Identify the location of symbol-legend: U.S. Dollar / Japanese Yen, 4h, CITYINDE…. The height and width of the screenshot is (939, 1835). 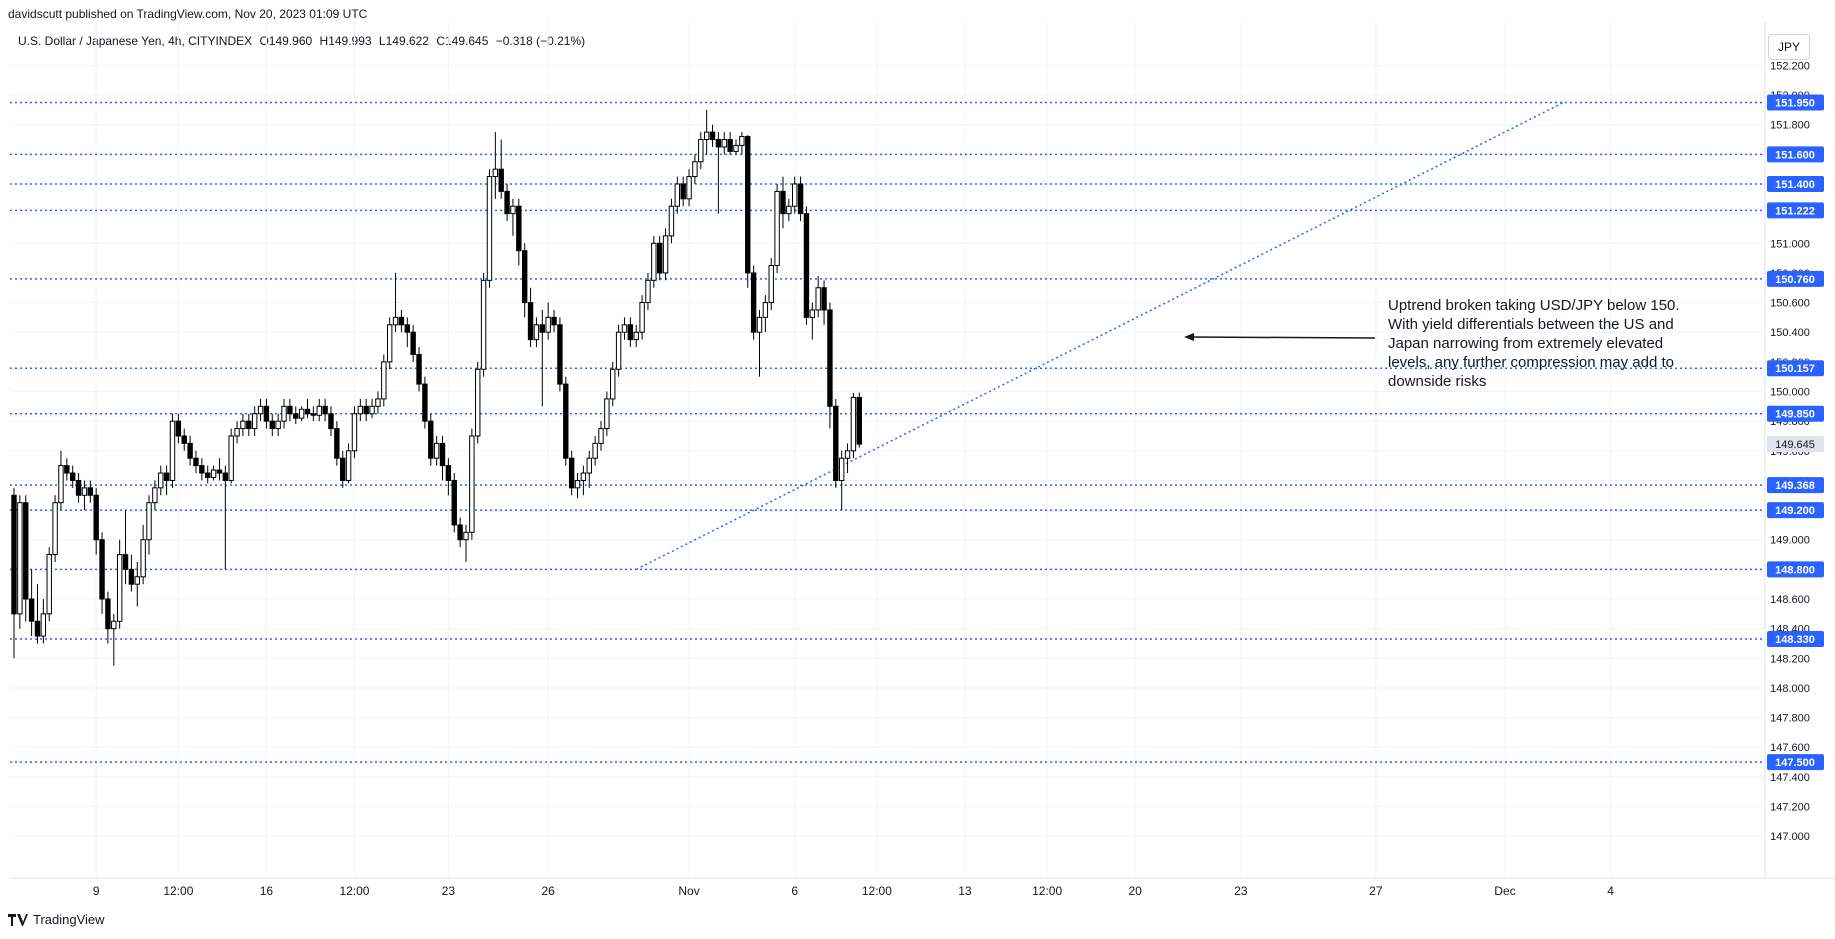
(303, 41).